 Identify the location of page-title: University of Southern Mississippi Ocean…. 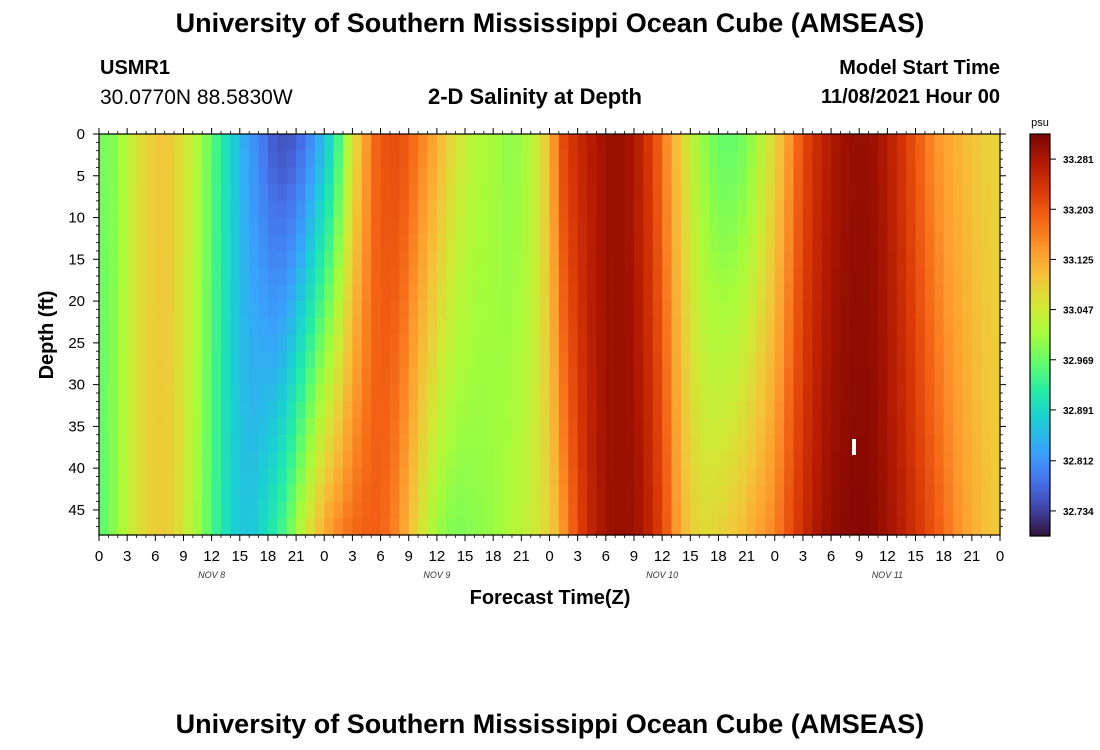
(550, 23).